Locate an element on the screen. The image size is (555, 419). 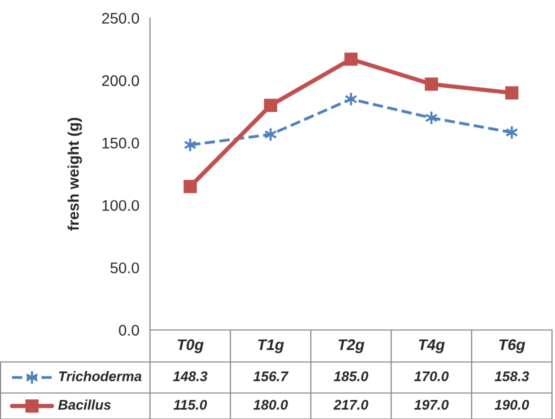
data-label: 156.7 is located at coordinates (271, 376).